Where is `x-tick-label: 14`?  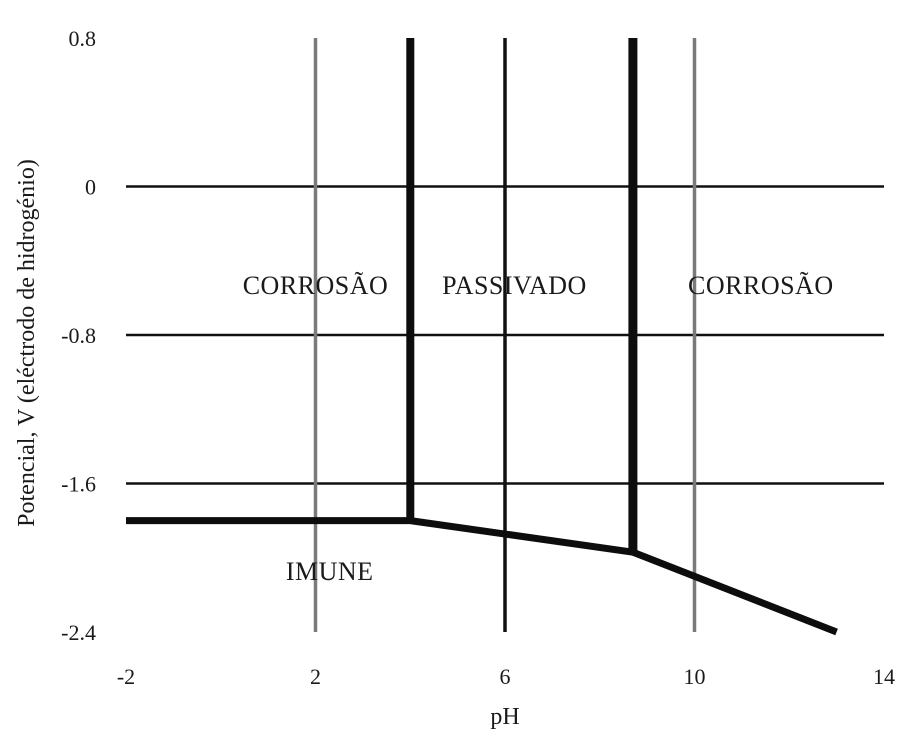
x-tick-label: 14 is located at coordinates (884, 676).